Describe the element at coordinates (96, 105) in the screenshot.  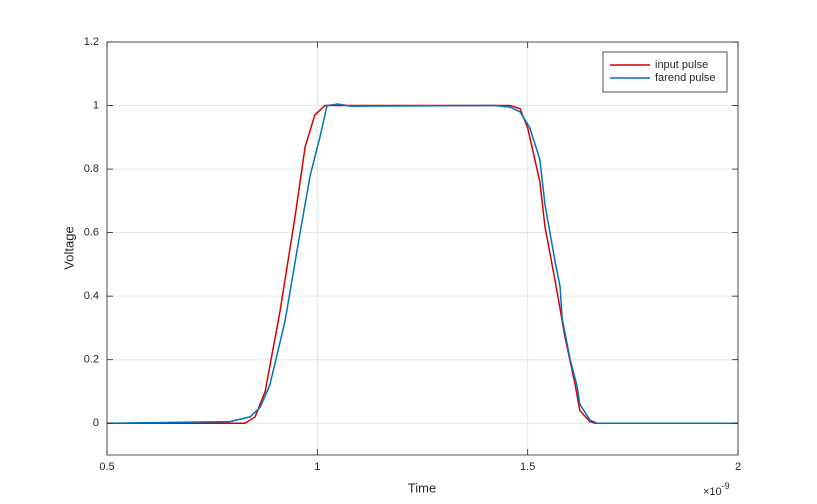
I see `y-tick-label: 1` at that location.